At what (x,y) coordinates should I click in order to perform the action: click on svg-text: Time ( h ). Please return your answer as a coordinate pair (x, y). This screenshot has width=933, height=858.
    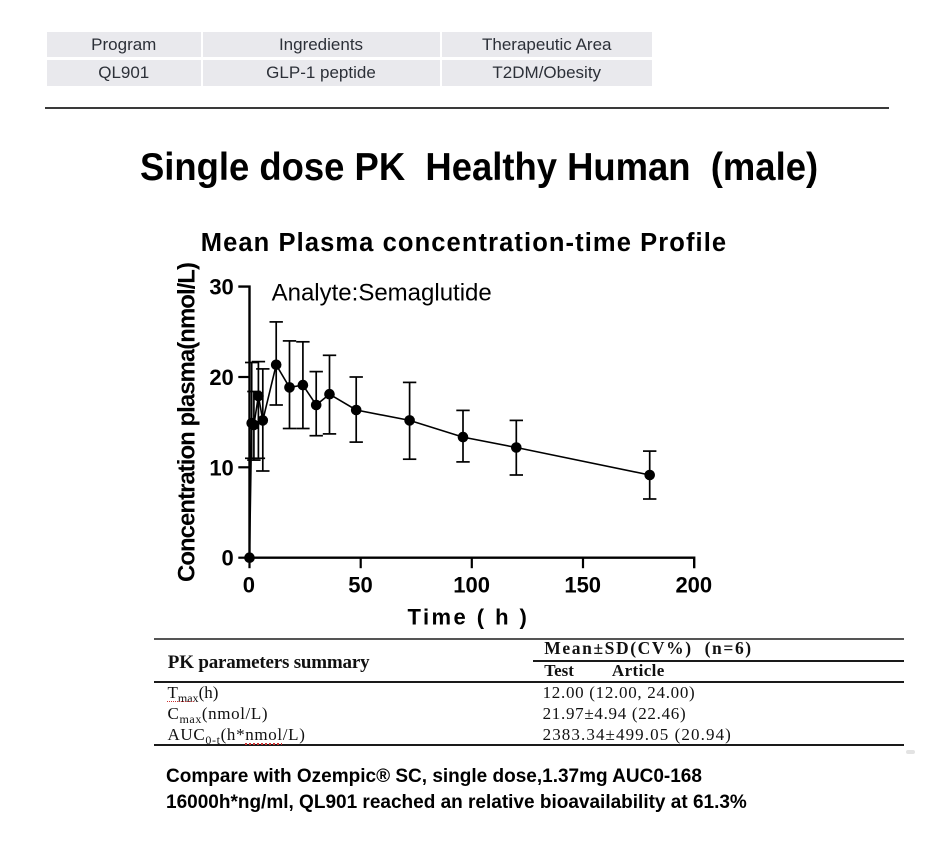
    Looking at the image, I should click on (468, 616).